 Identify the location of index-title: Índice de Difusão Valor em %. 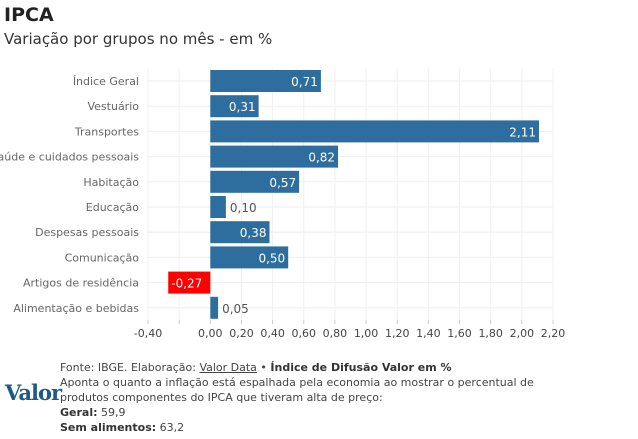
(361, 367).